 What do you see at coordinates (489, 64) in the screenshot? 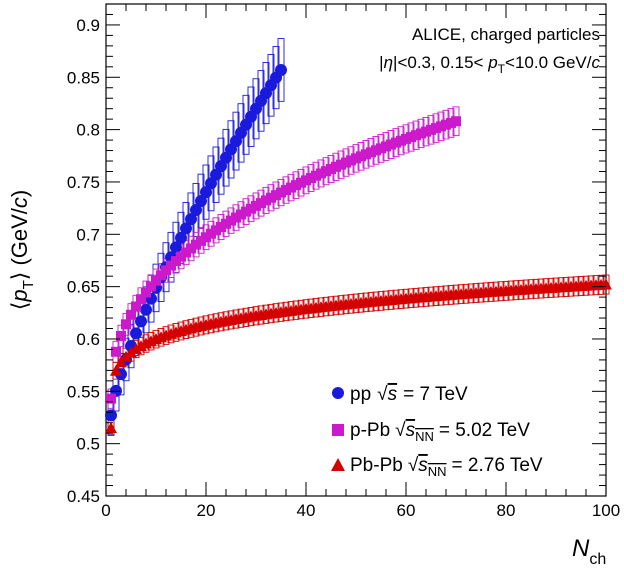
I see `annotation-line-2: |η|<0.3, 0.15< pT<10.0 GeV/c` at bounding box center [489, 64].